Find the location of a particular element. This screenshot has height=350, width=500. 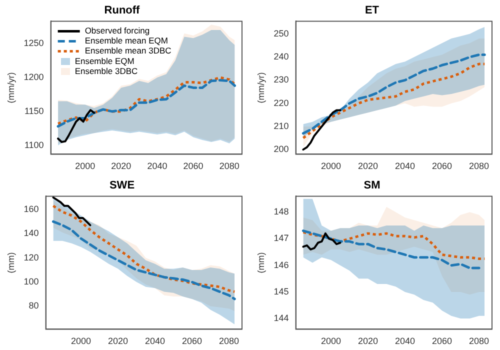

y-tick-label: 240 is located at coordinates (281, 57).